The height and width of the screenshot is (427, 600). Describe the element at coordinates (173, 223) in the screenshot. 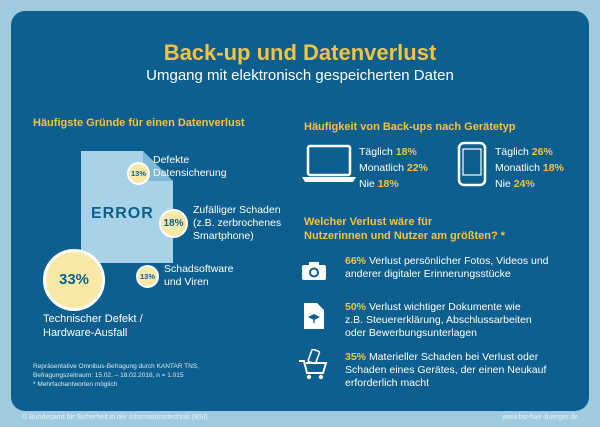

I see `reason-badge-2: 18%` at that location.